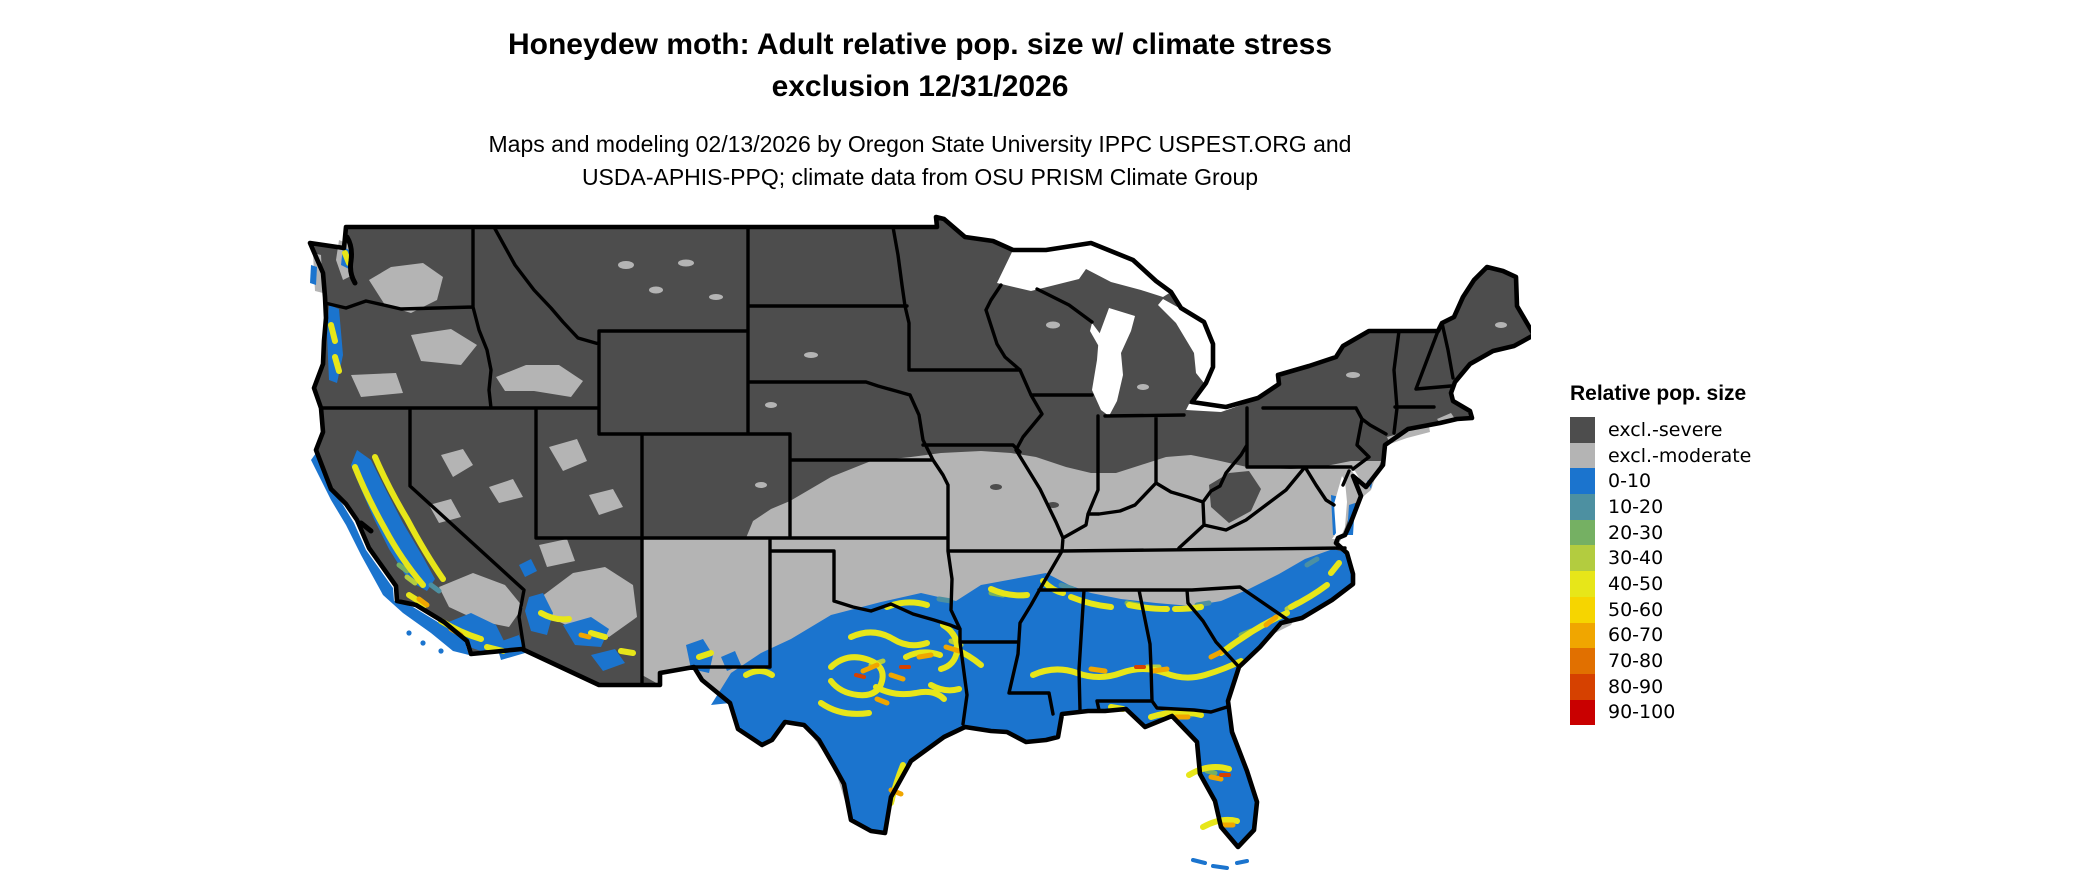  Describe the element at coordinates (1695, 558) in the screenshot. I see `legend-item-b30: 30-40` at that location.